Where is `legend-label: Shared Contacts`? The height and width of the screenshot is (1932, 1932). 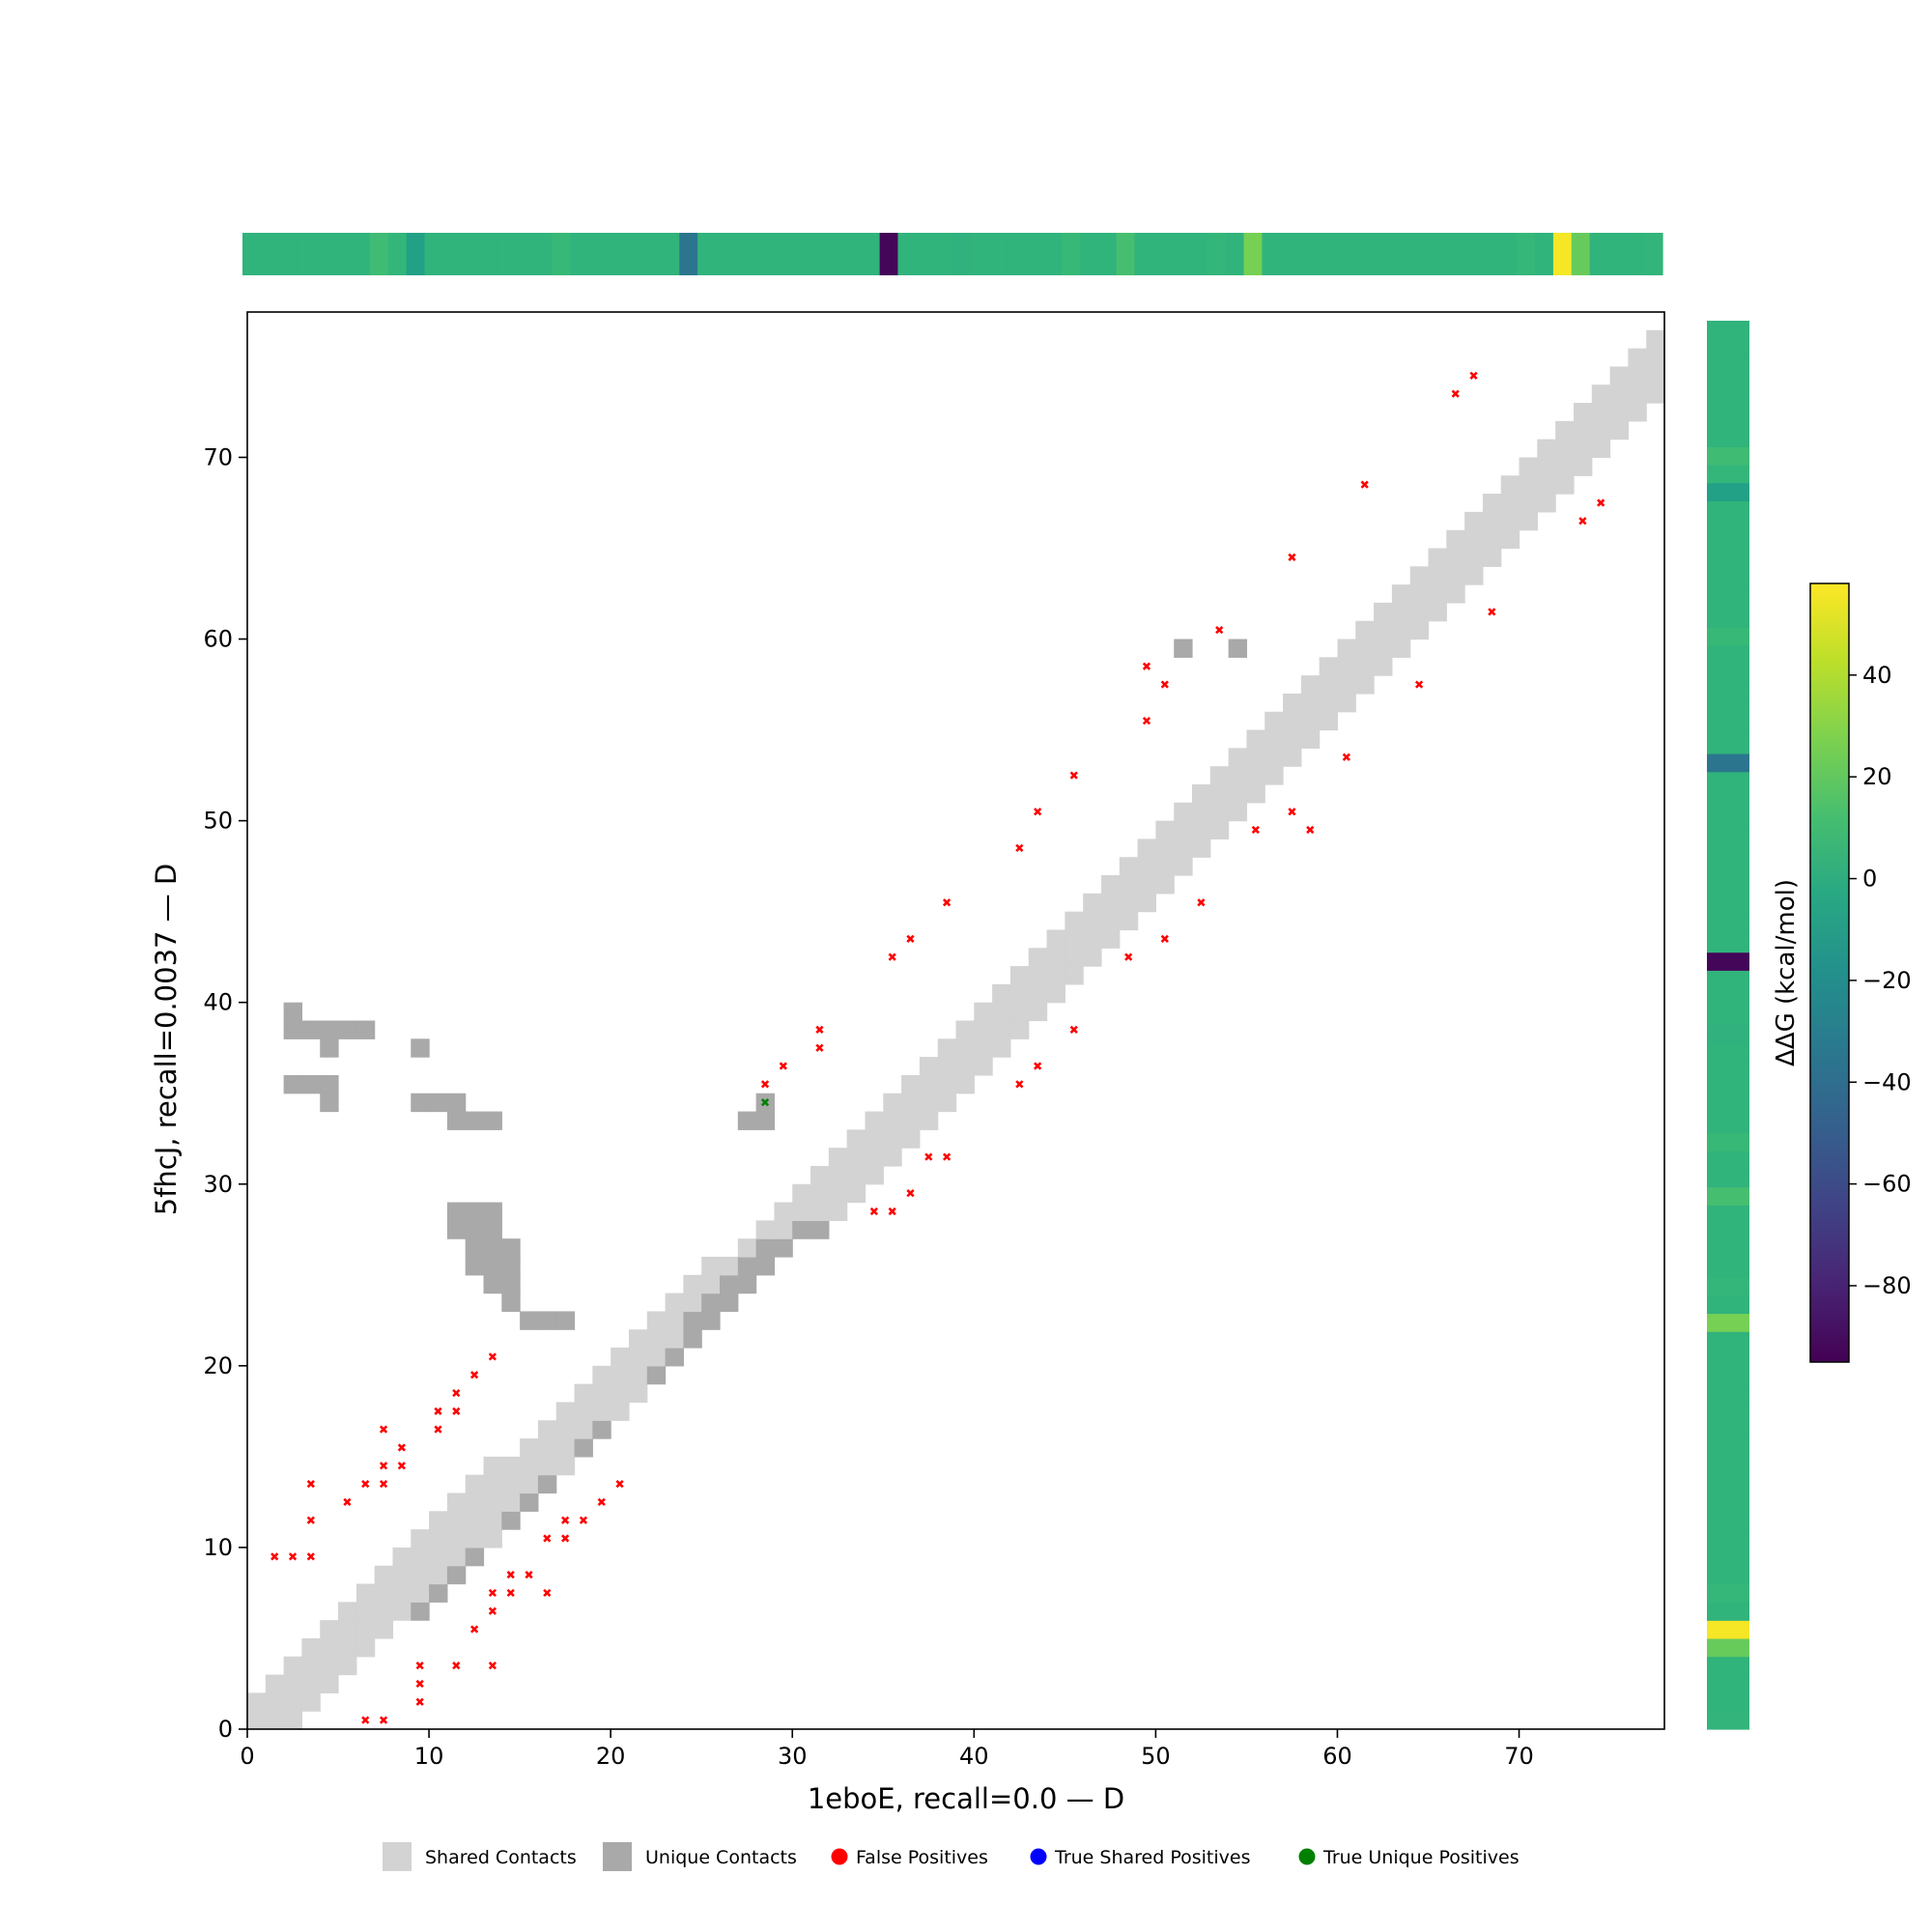 legend-label: Shared Contacts is located at coordinates (501, 1857).